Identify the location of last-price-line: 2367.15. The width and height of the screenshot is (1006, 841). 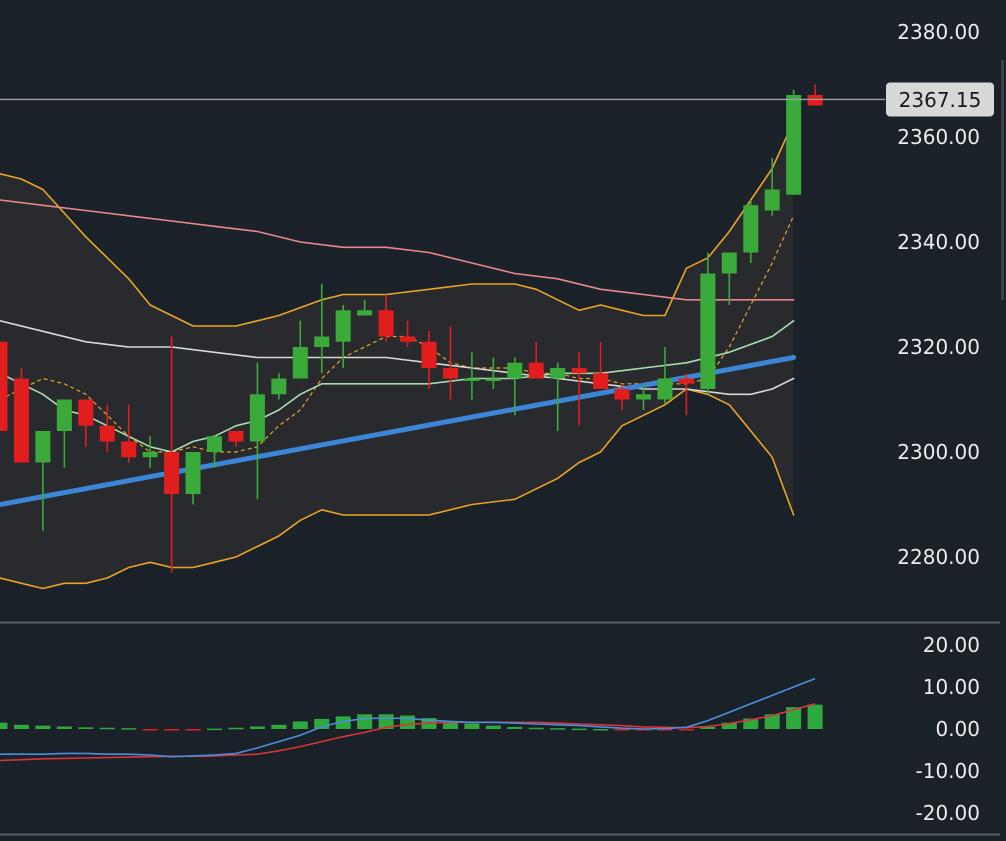
(497, 99).